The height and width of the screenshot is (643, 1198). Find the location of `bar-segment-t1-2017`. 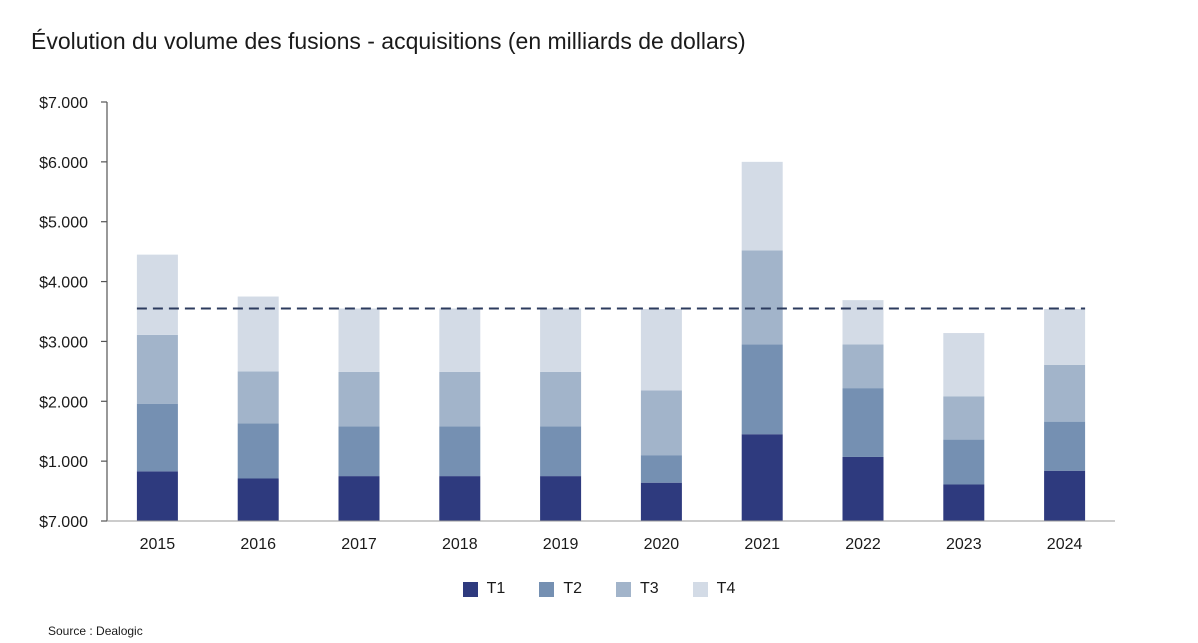

bar-segment-t1-2017 is located at coordinates (359, 498).